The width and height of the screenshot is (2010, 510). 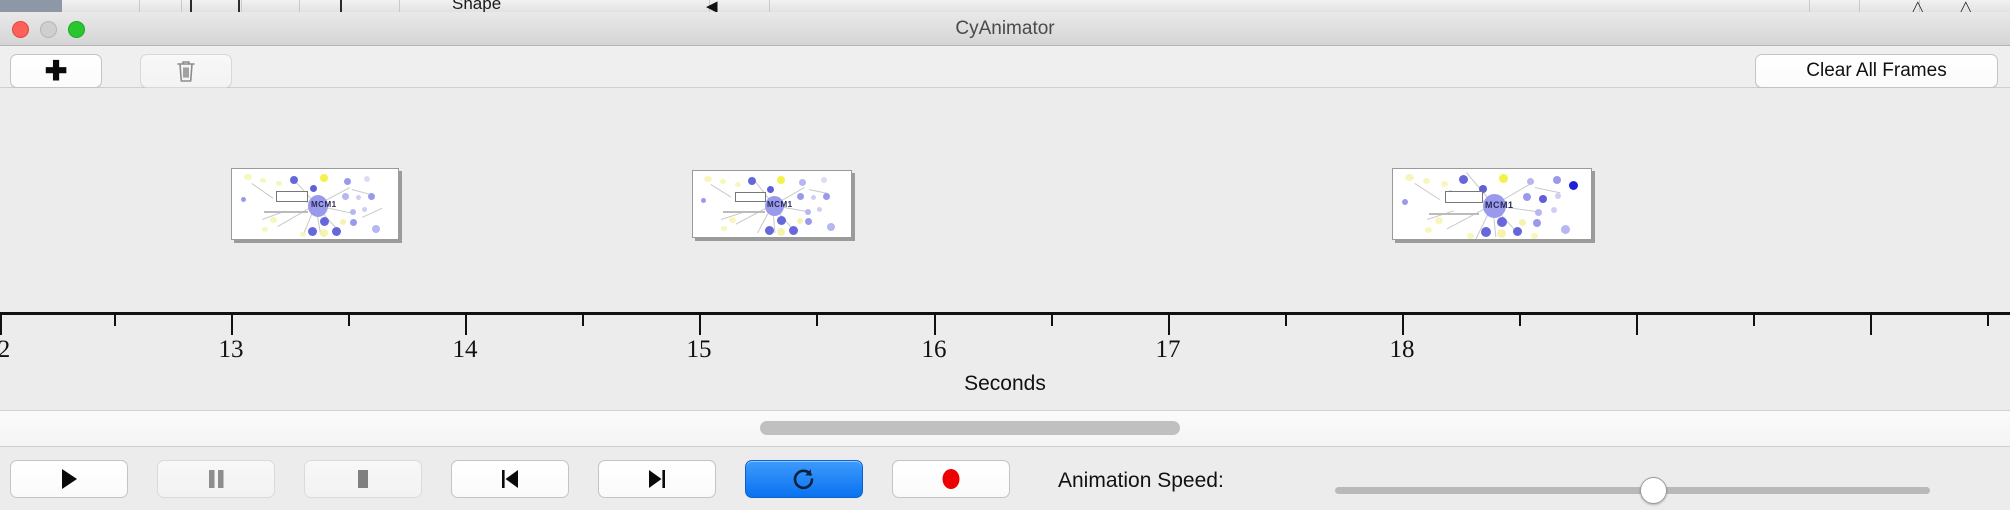 I want to click on skip-end-icon, so click(x=657, y=479).